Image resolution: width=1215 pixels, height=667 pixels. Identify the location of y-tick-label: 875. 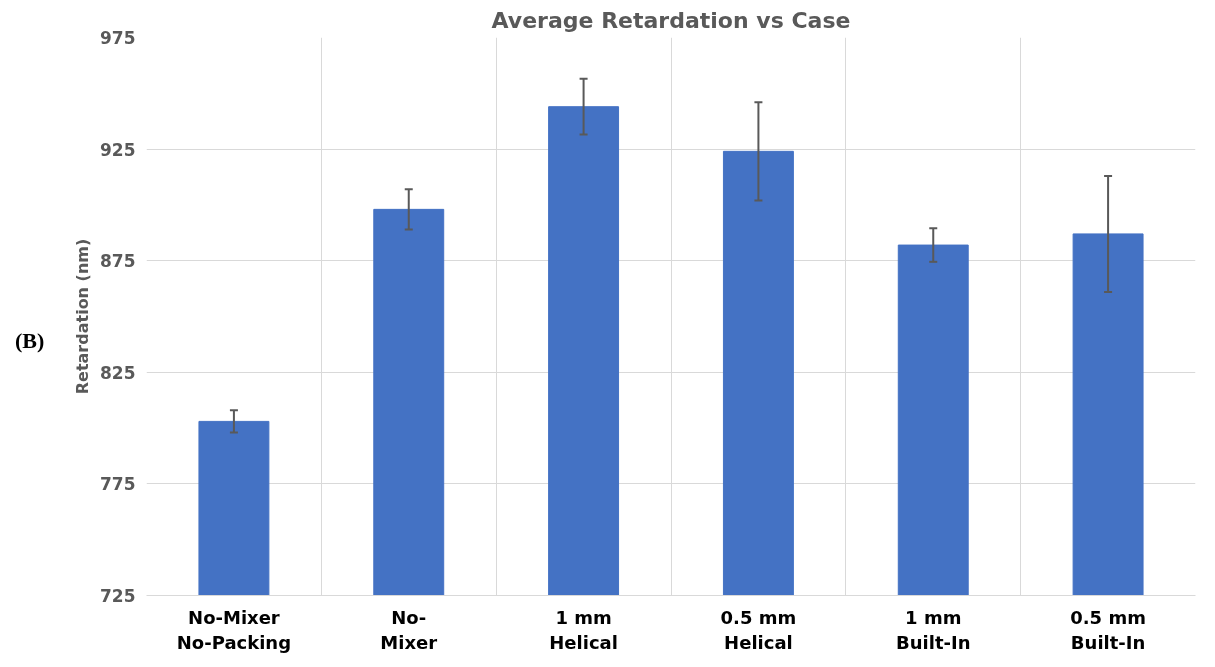
(118, 261).